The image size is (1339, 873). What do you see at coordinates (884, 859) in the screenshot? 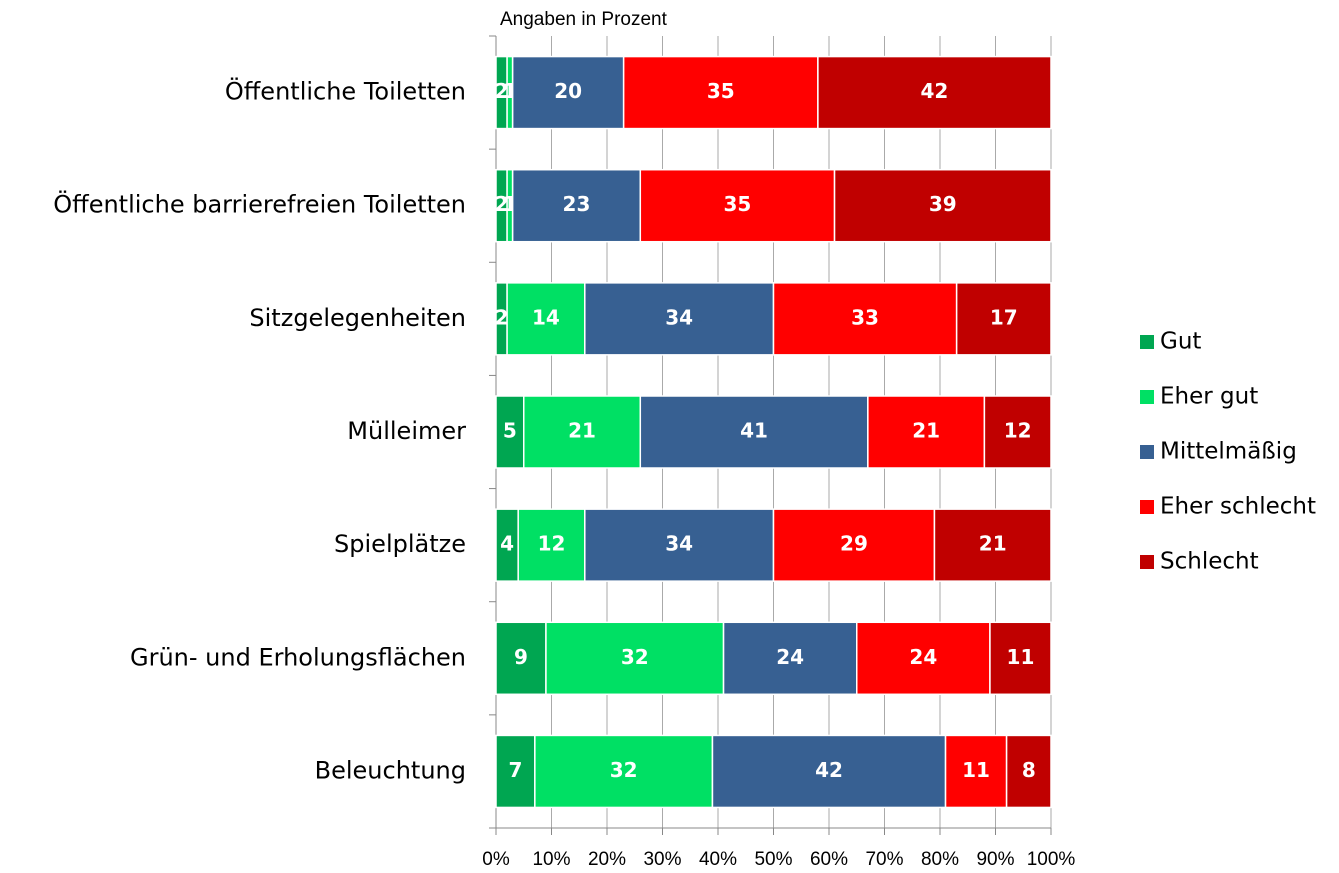
I see `x-tick-label: 70%` at bounding box center [884, 859].